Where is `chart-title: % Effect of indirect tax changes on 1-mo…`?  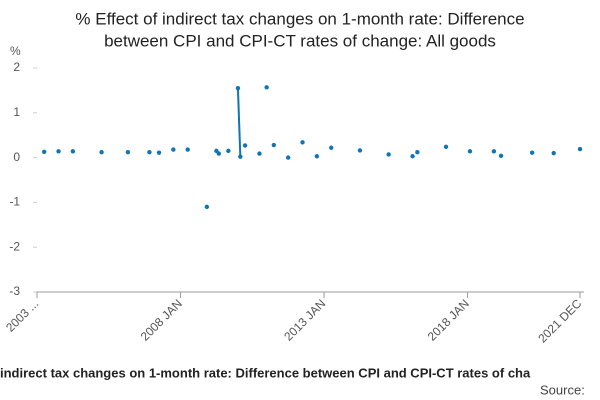
chart-title: % Effect of indirect tax changes on 1-mo… is located at coordinates (299, 18).